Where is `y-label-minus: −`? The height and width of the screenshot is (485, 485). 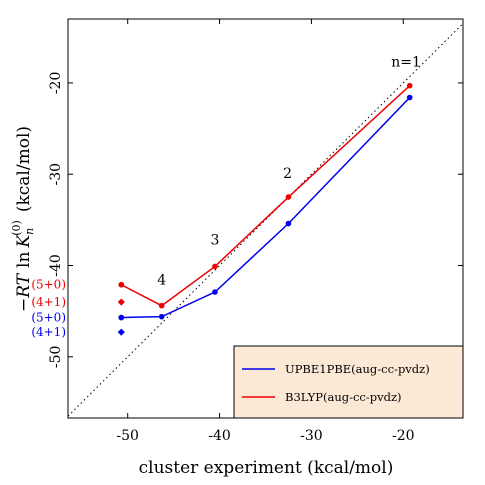 y-label-minus: − is located at coordinates (24, 305).